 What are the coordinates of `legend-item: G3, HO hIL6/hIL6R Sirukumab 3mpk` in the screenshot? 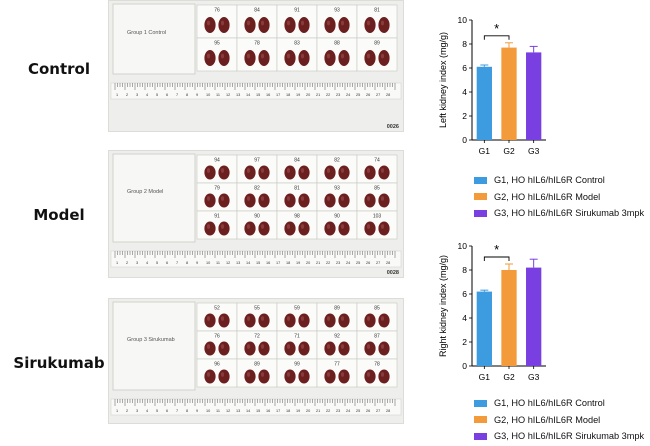 It's located at (559, 436).